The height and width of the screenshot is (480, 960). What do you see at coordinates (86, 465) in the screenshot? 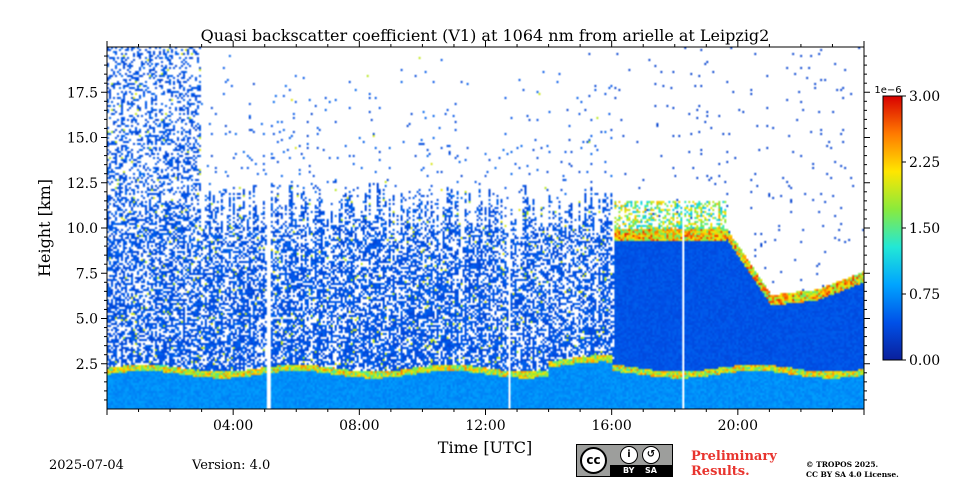
I see `footer-date: 2025-07-04` at bounding box center [86, 465].